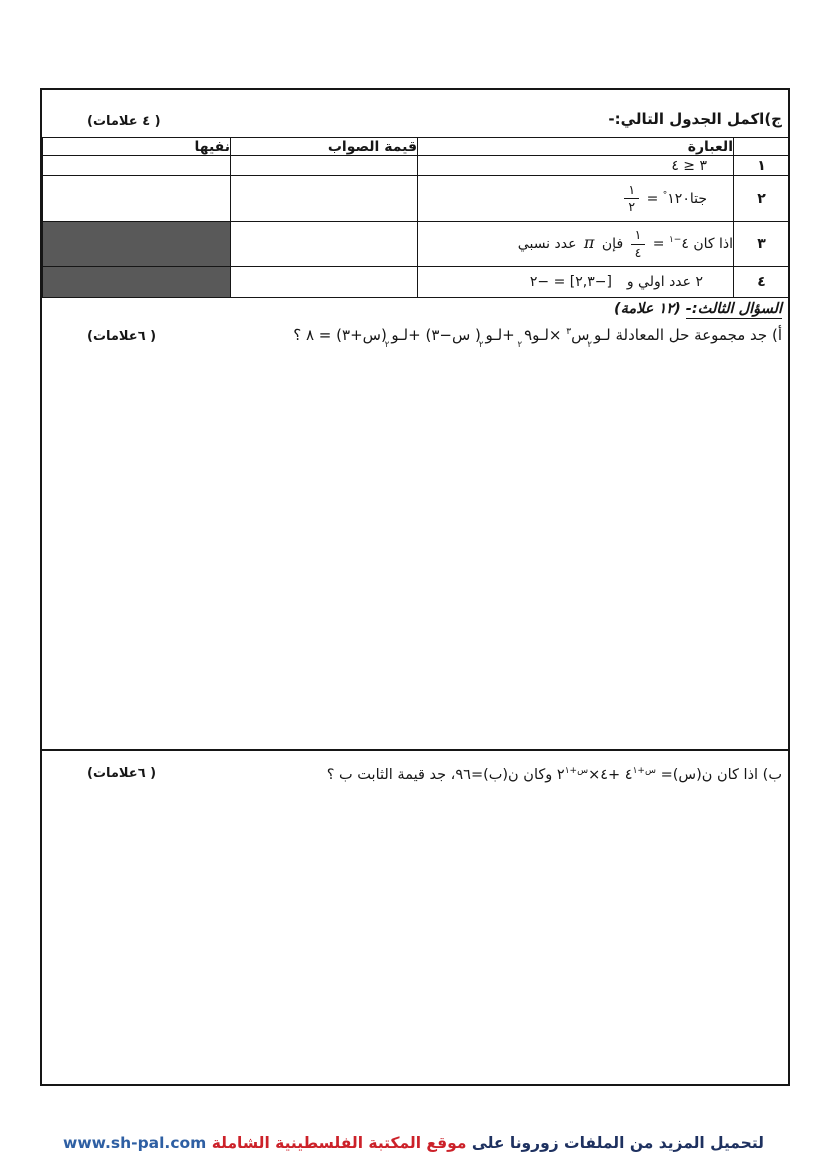 The width and height of the screenshot is (827, 1169). I want to click on question-b-marks: ( ٦علامات), so click(122, 773).